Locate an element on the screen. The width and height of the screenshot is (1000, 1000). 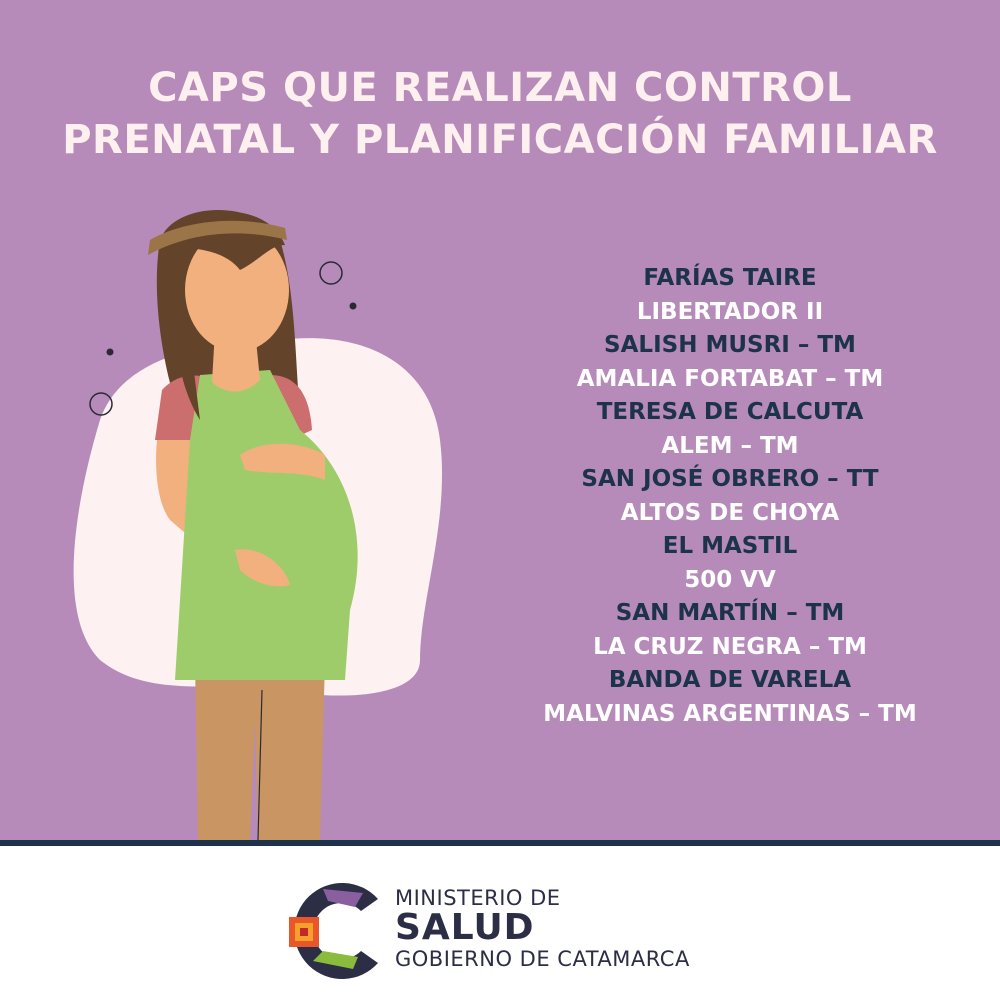
logo-line-1: MINISTERIO DE is located at coordinates (478, 898).